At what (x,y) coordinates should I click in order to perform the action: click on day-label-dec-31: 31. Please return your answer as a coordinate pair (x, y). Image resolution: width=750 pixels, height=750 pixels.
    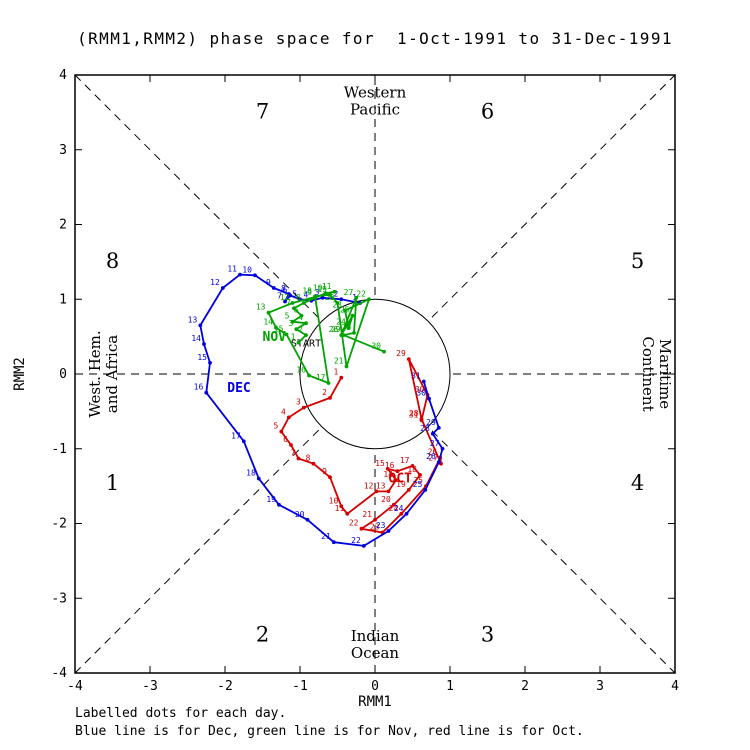
    Looking at the image, I should click on (416, 376).